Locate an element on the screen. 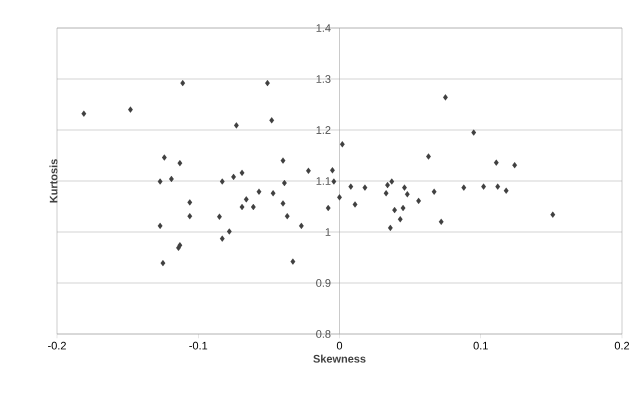 The width and height of the screenshot is (637, 398). x-tick-label: 0 is located at coordinates (339, 346).